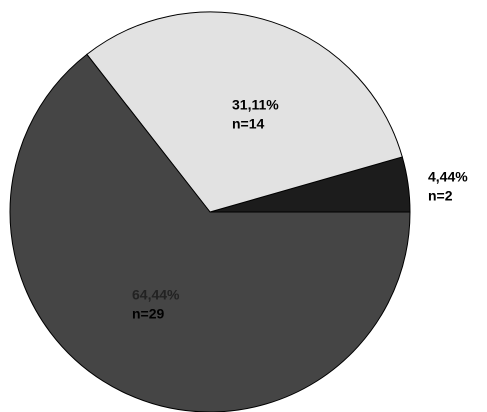 Image resolution: width=487 pixels, height=412 pixels. What do you see at coordinates (255, 105) in the screenshot?
I see `value-label: 31,11%` at bounding box center [255, 105].